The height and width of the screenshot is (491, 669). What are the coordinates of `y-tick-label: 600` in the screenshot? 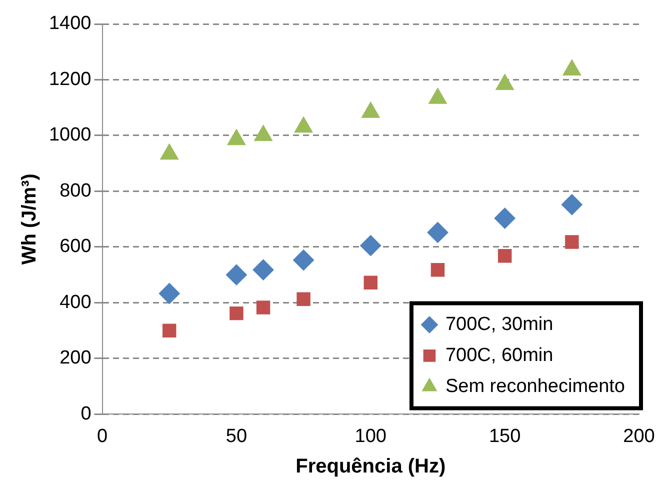 It's located at (76, 247).